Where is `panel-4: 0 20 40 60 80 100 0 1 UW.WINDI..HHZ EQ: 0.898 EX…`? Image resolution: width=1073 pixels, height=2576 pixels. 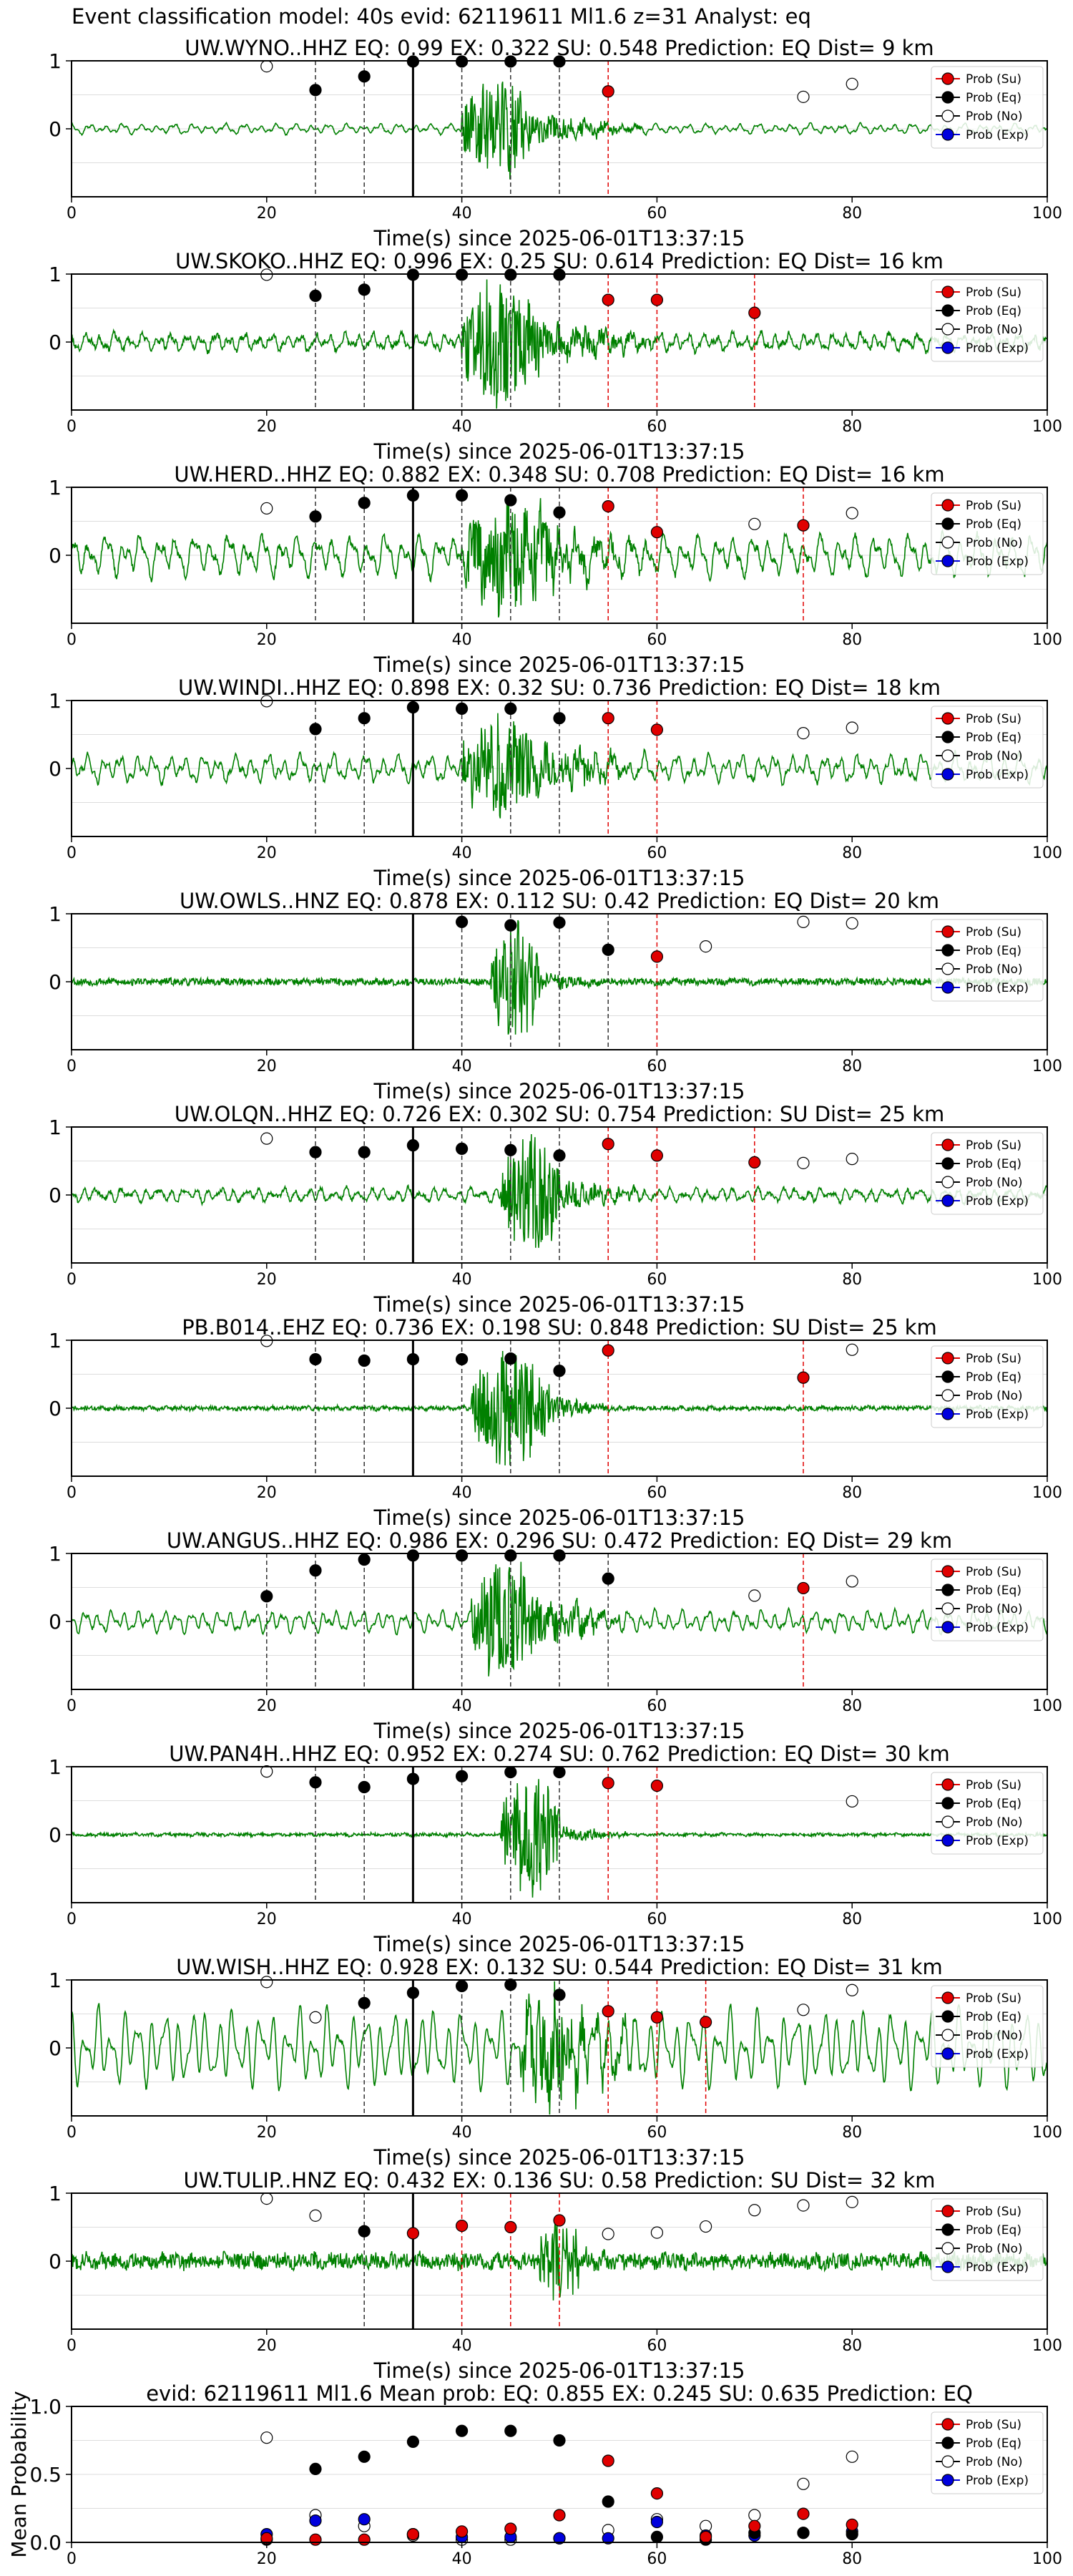 panel-4: 0 20 40 60 80 100 0 1 UW.WINDI..HHZ EQ: 0.898 EX… is located at coordinates (555, 782).